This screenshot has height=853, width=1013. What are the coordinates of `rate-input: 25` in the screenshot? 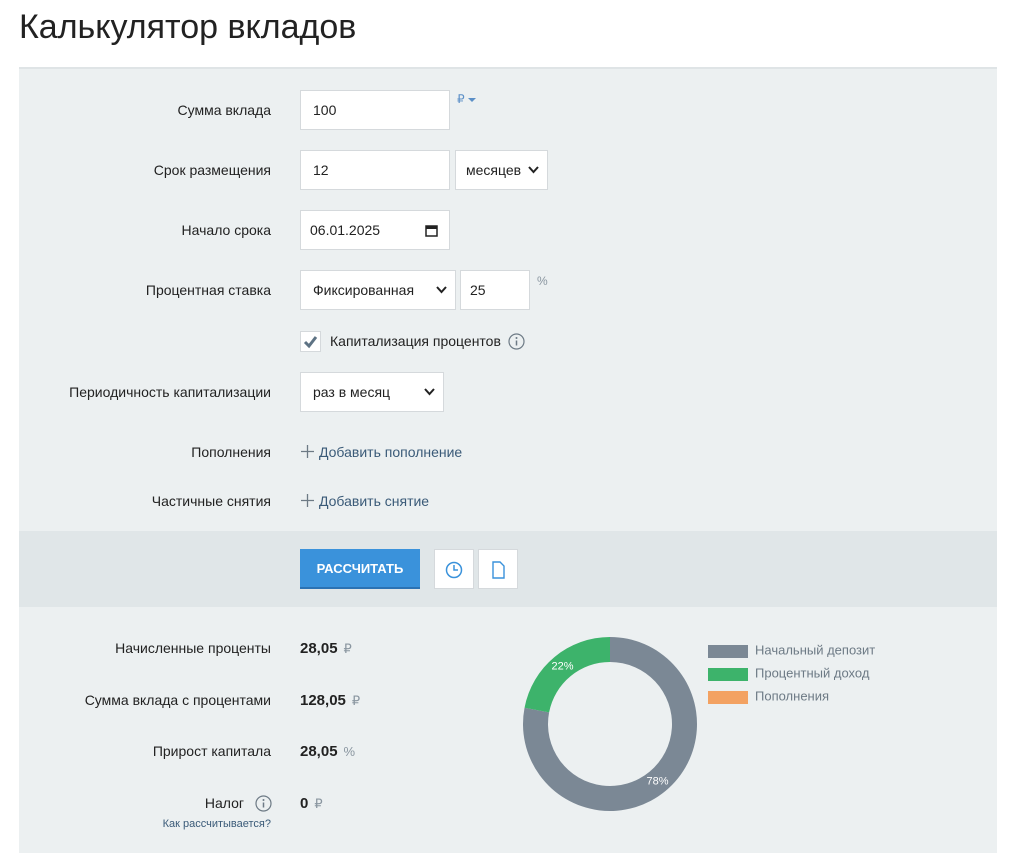 It's located at (495, 290).